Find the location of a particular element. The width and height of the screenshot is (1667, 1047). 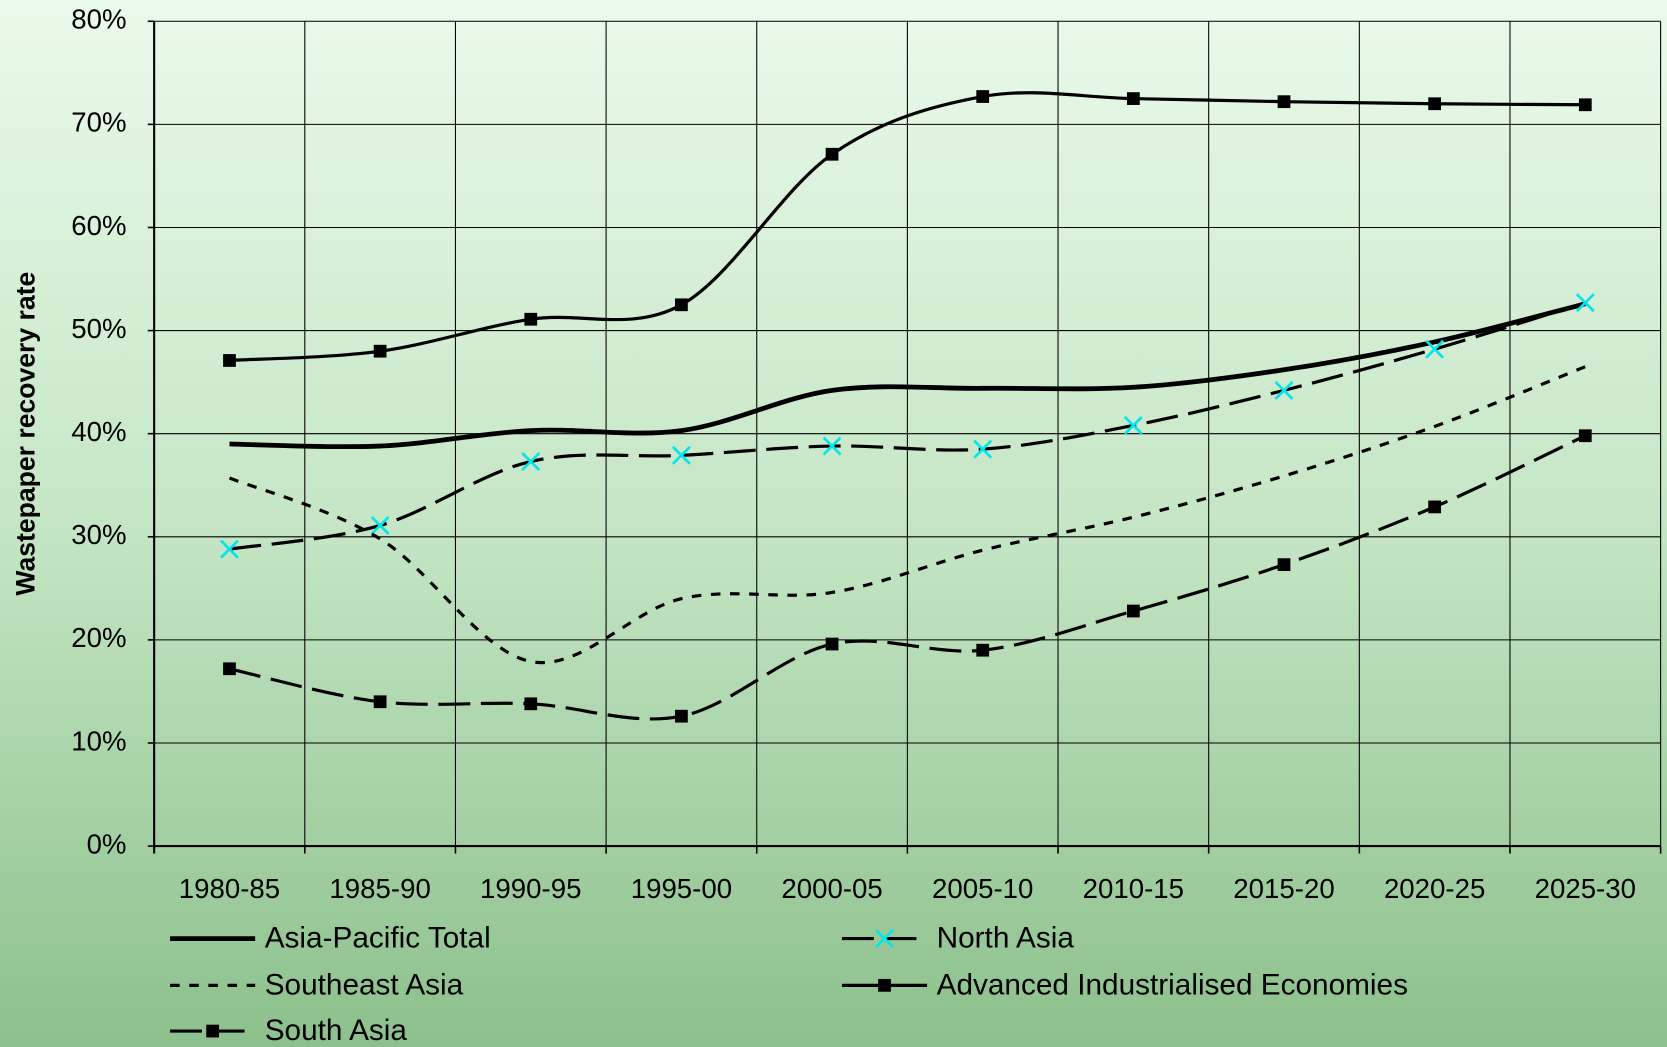

x-tick-label: 2010-15 is located at coordinates (1133, 888).